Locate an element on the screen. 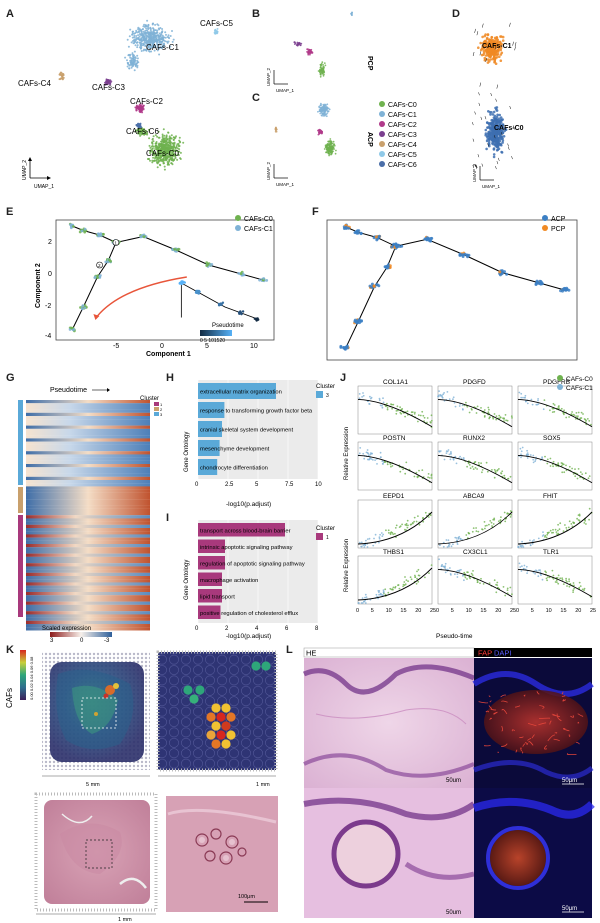  umap-legend-label: CAFs-C4 is located at coordinates (402, 145).